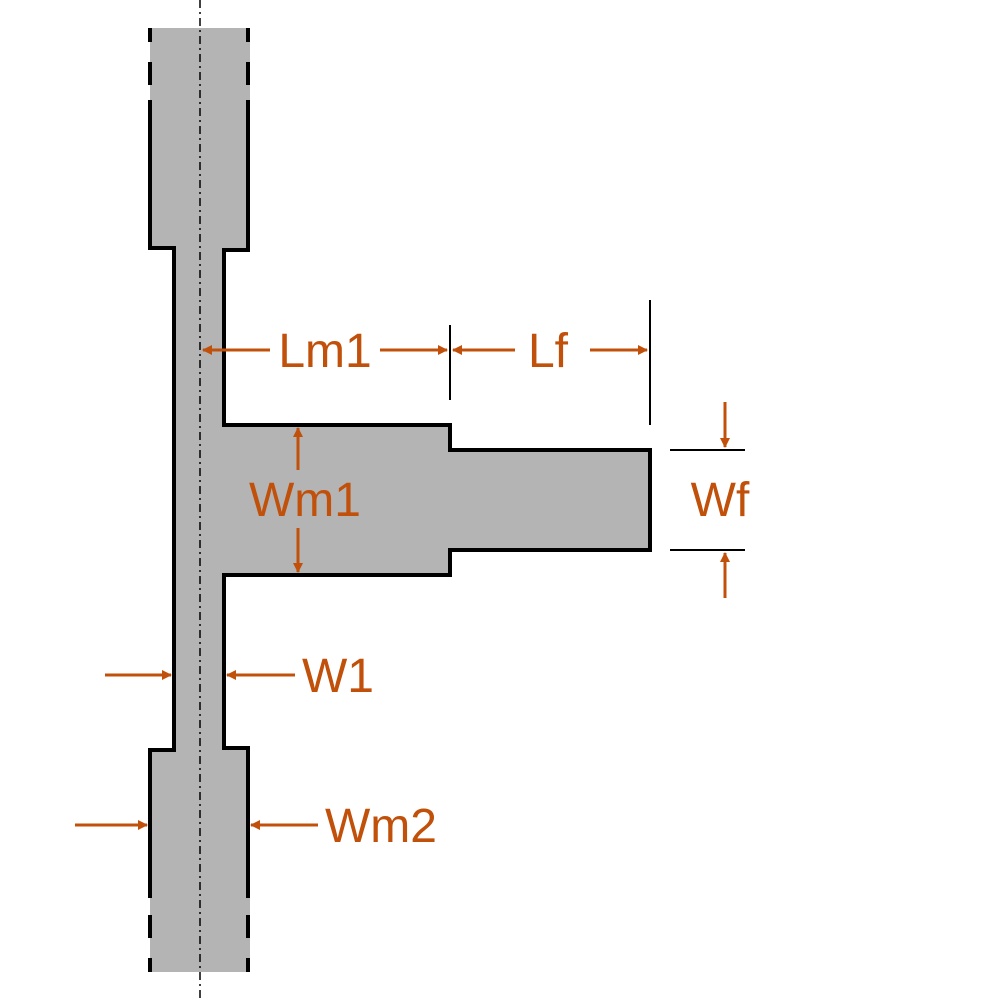 The width and height of the screenshot is (1000, 1000). Describe the element at coordinates (720, 500) in the screenshot. I see `wf-label: Wf` at that location.